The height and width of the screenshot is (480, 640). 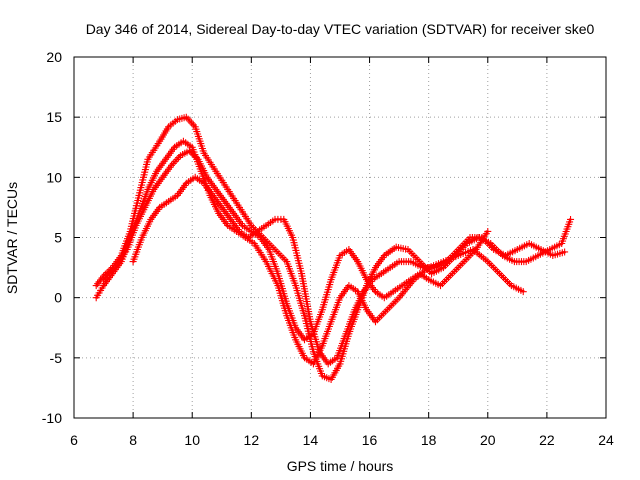 I want to click on y-tick-label: 15, so click(x=54, y=117).